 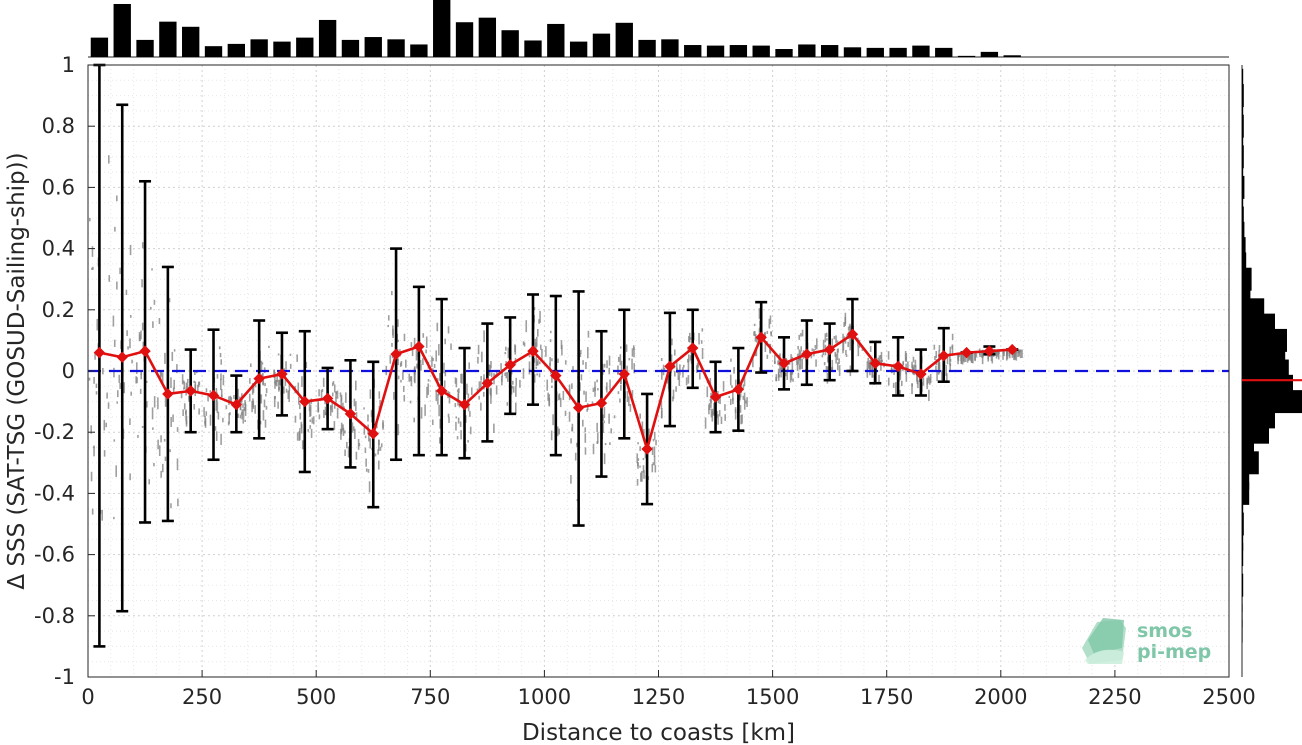 What do you see at coordinates (17, 370) in the screenshot?
I see `y-axis-label: Δ SSS (SAT-TSG (GOSUD-Sailing-ship))` at bounding box center [17, 370].